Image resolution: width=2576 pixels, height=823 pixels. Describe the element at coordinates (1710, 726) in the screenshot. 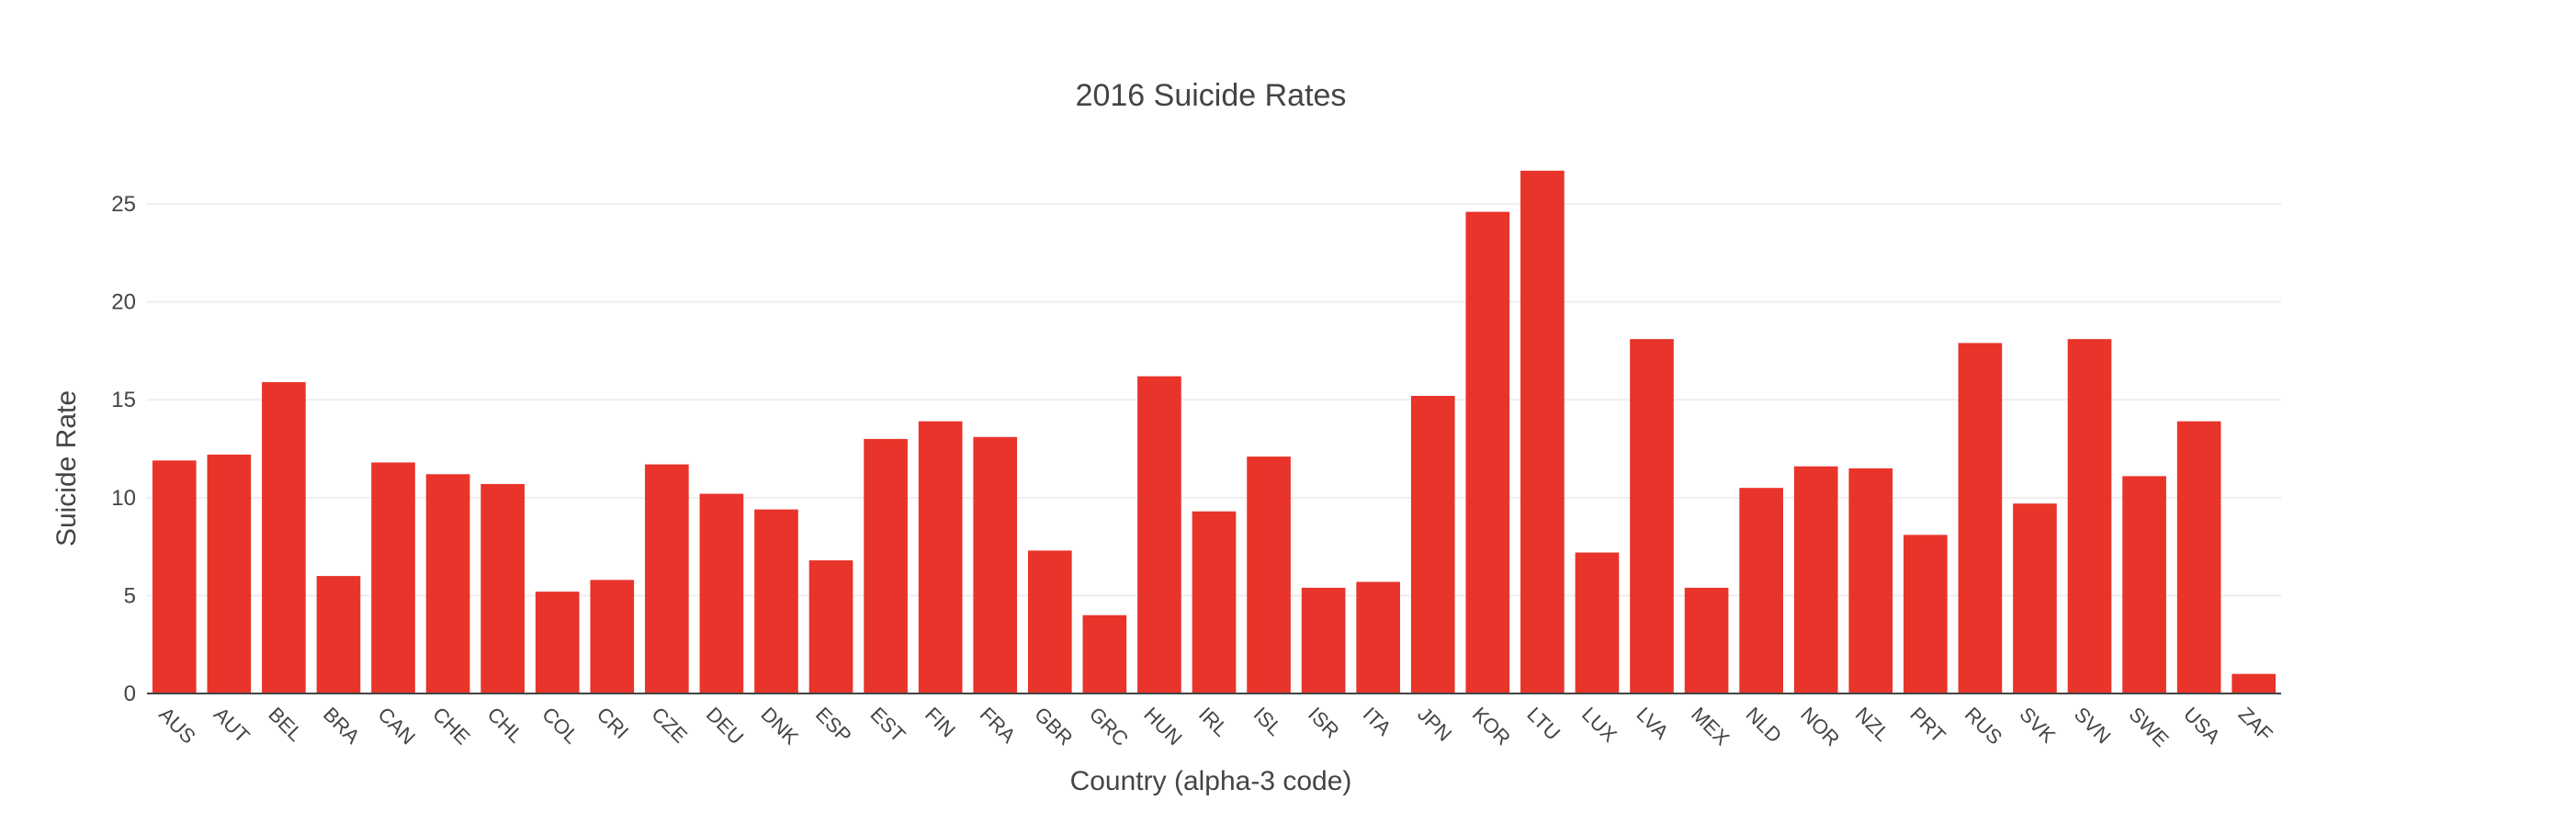

I see `x-tick-label: MEX` at that location.